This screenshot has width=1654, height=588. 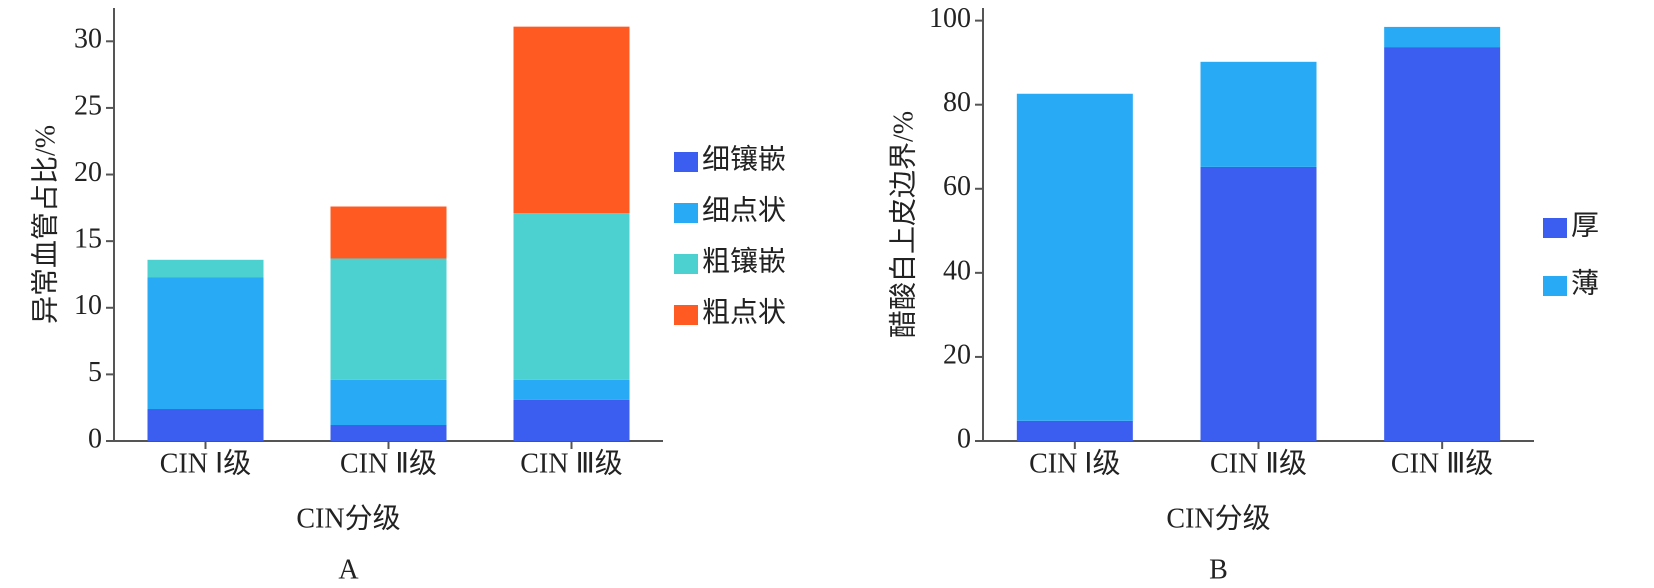 I want to click on y-tick-label: 40, so click(x=957, y=270).